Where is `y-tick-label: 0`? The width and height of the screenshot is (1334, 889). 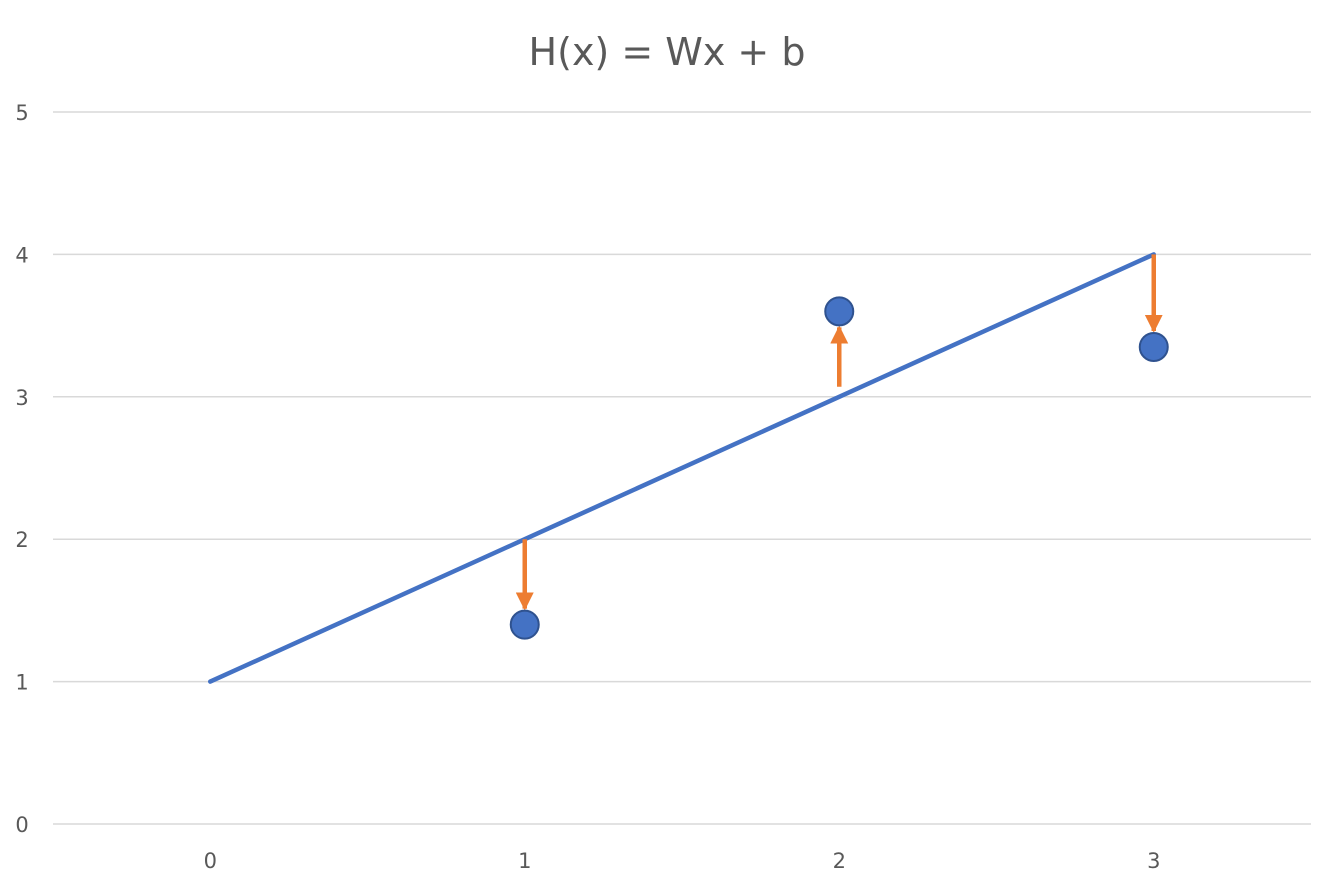 y-tick-label: 0 is located at coordinates (21, 825).